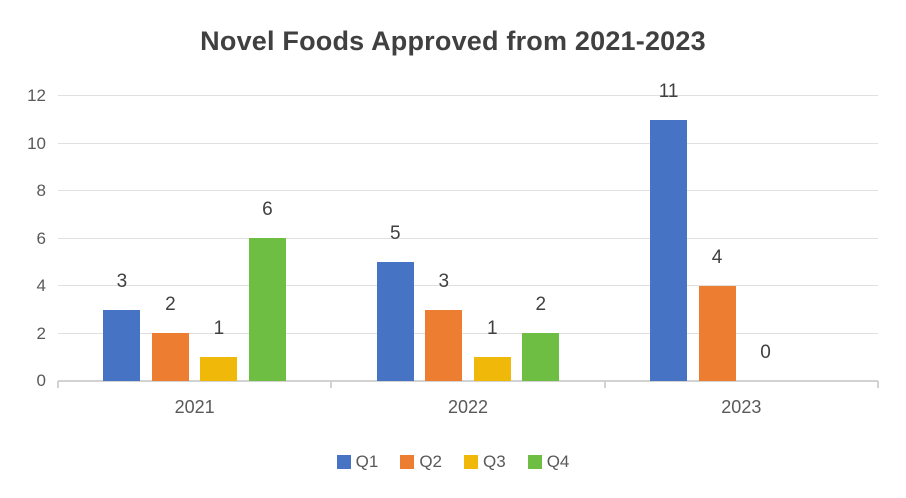 The image size is (906, 498). What do you see at coordinates (367, 461) in the screenshot?
I see `legend-label: Q1` at bounding box center [367, 461].